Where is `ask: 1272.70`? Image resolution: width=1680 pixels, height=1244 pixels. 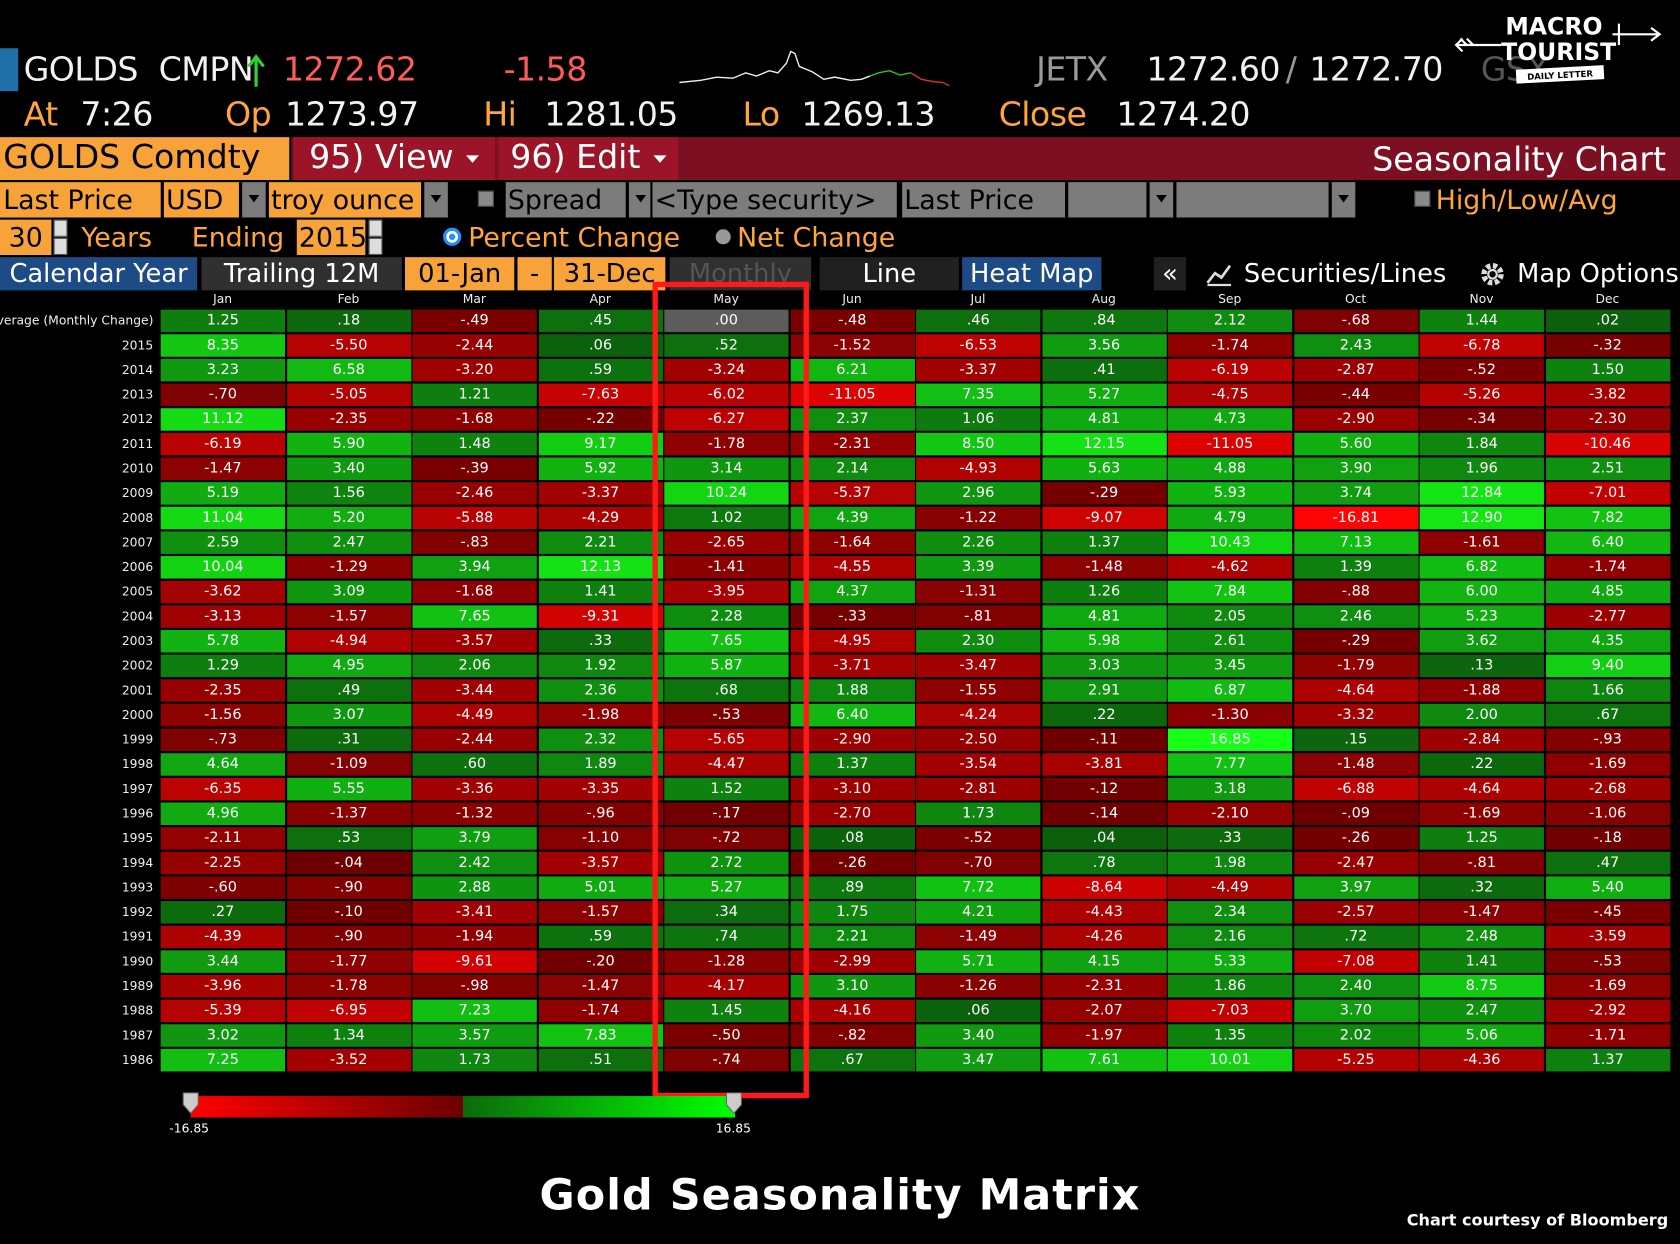 ask: 1272.70 is located at coordinates (1376, 69).